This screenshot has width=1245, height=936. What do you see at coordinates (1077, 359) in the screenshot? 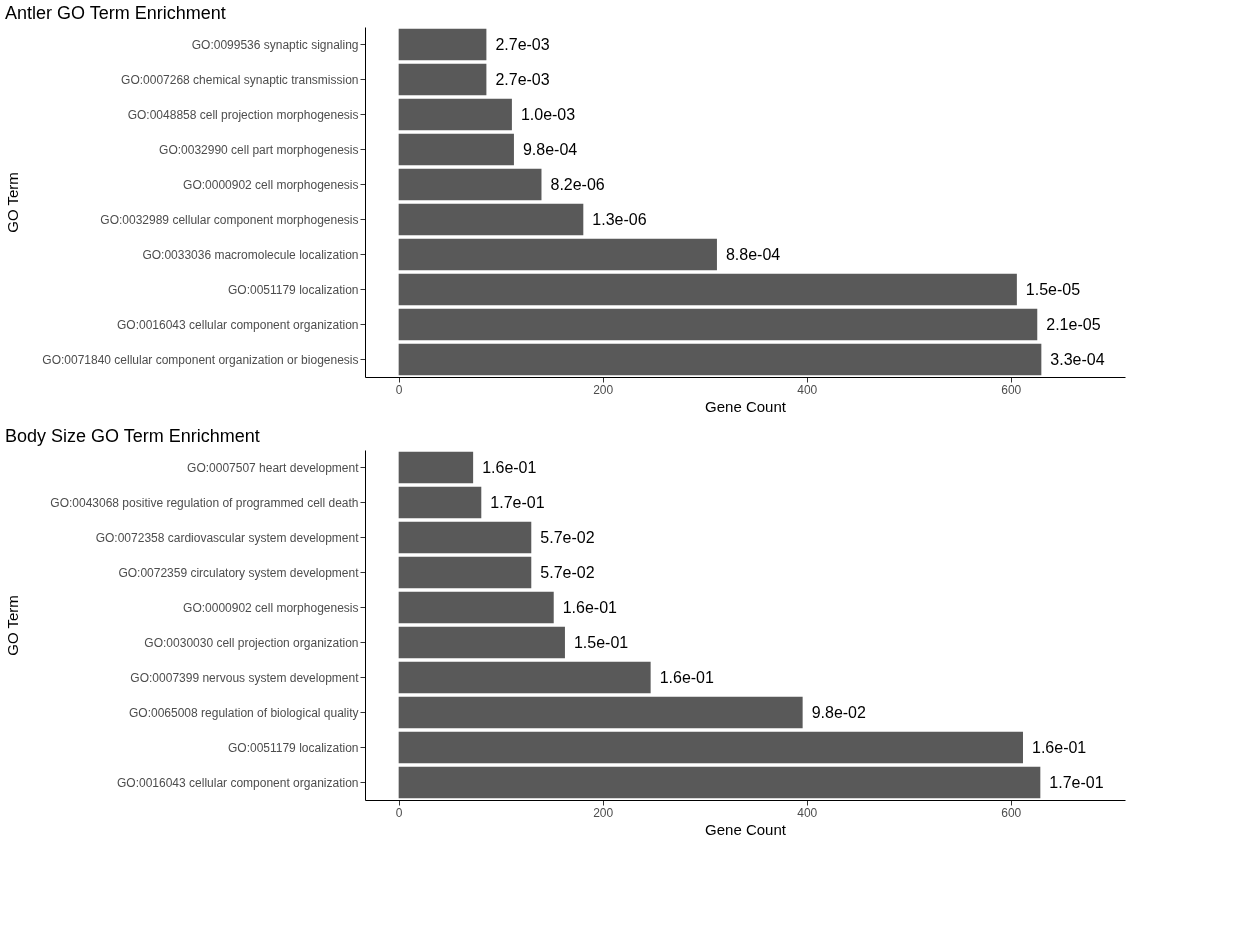
I see `annotation: 3.3e-04` at bounding box center [1077, 359].